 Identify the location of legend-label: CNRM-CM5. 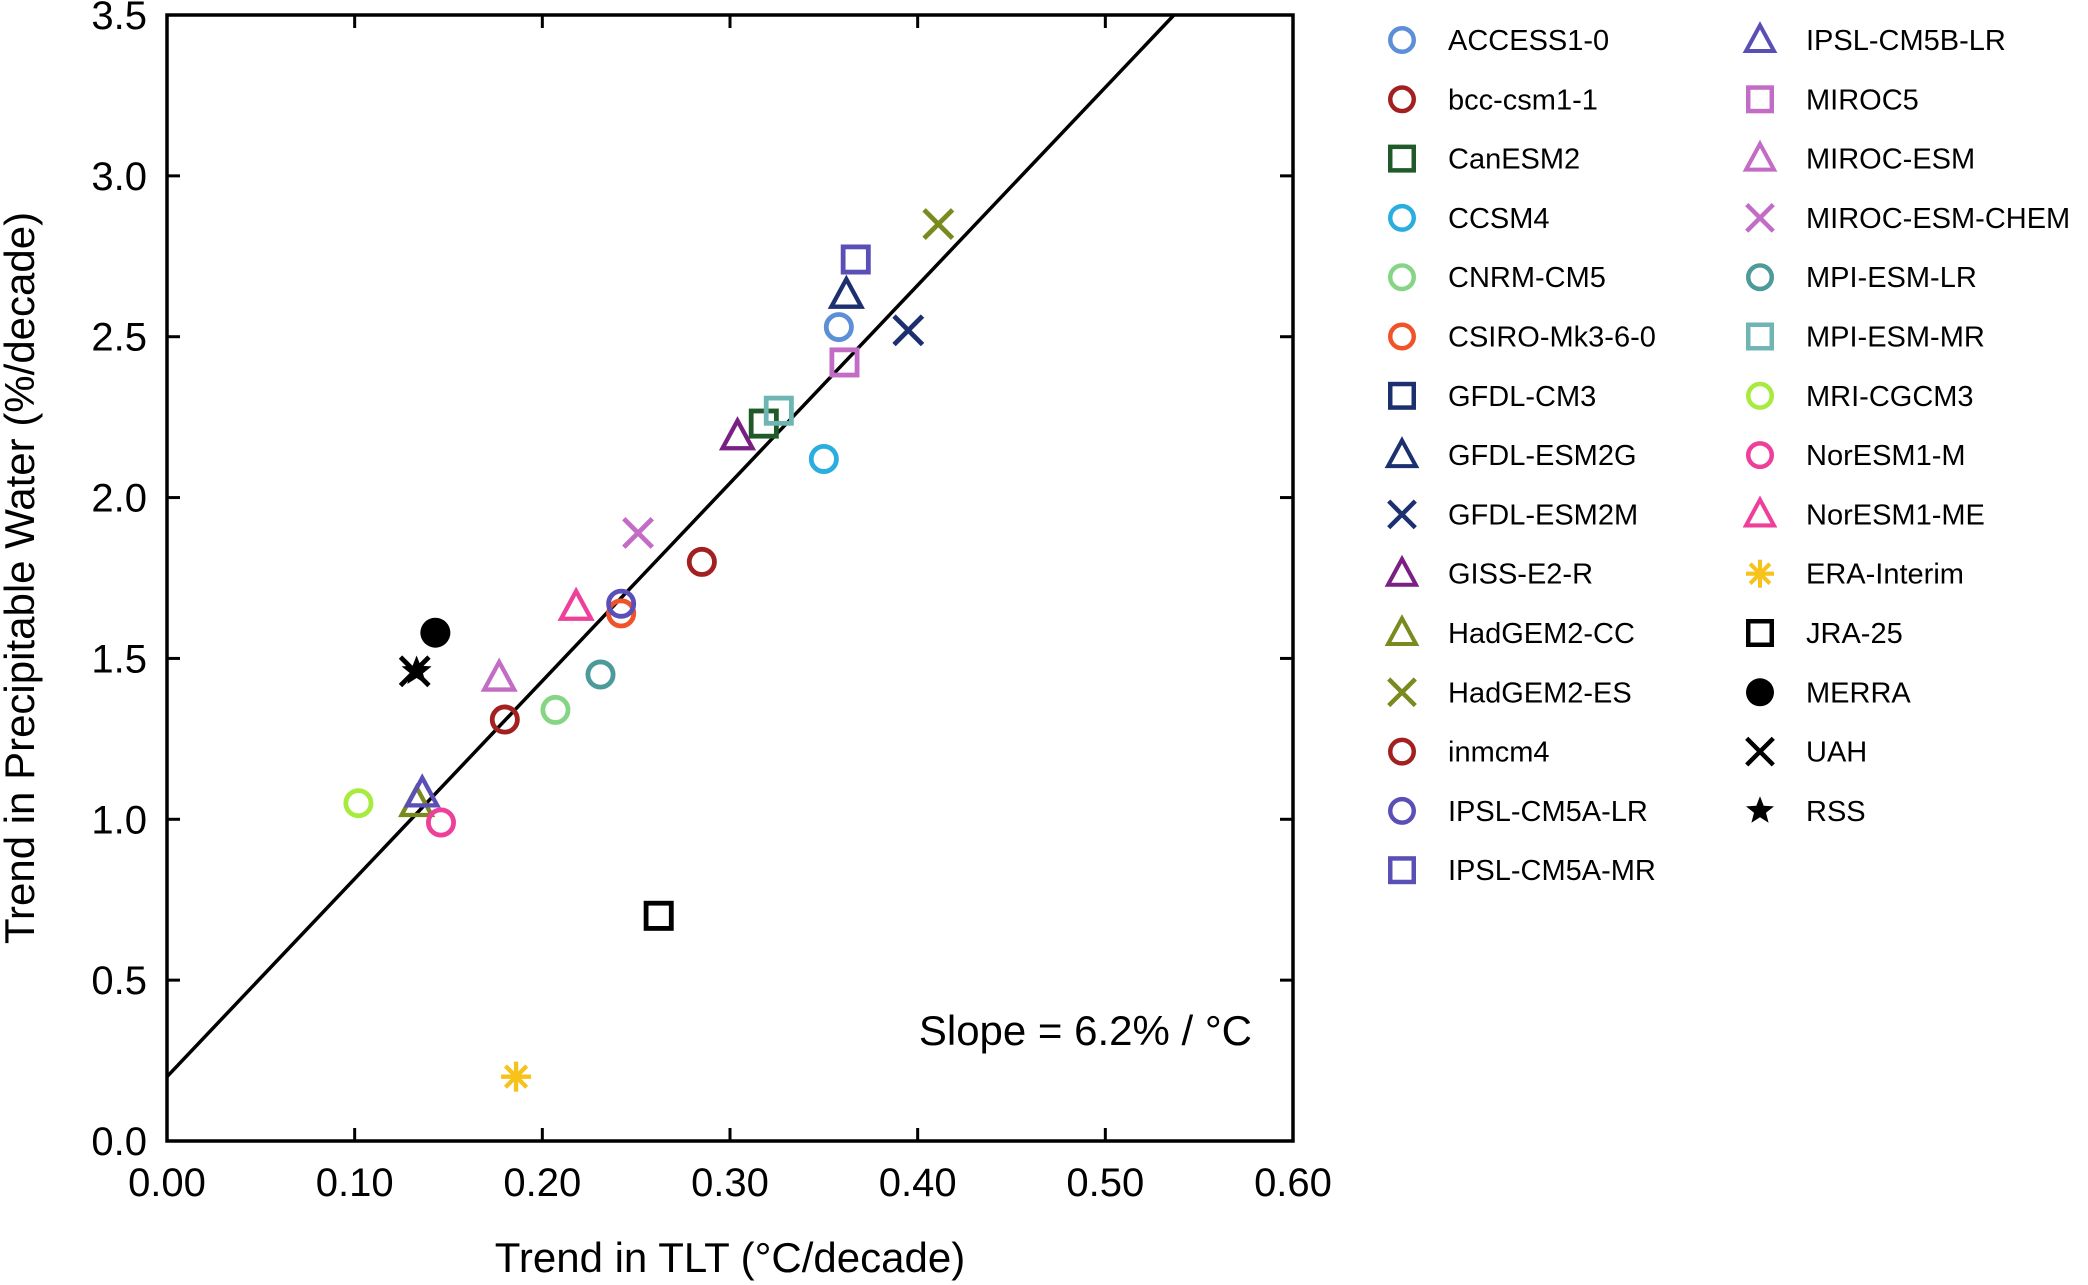
(1527, 278).